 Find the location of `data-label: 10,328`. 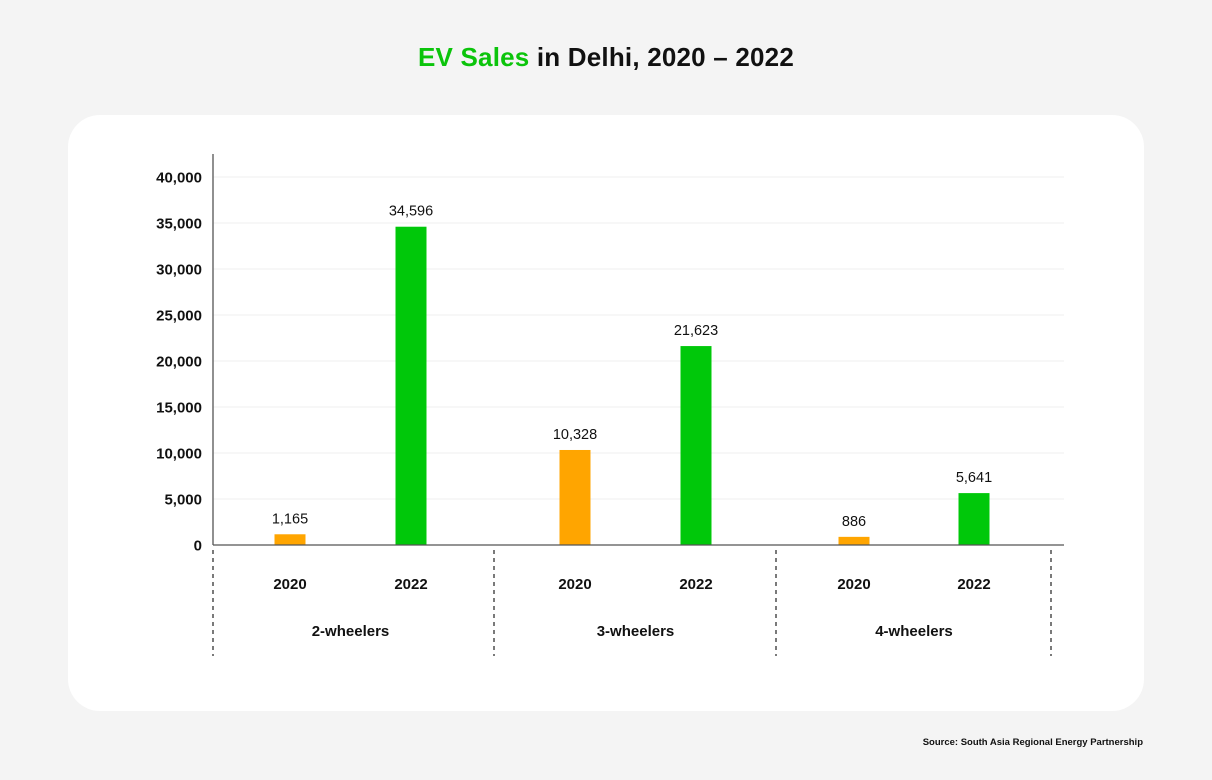

data-label: 10,328 is located at coordinates (575, 435).